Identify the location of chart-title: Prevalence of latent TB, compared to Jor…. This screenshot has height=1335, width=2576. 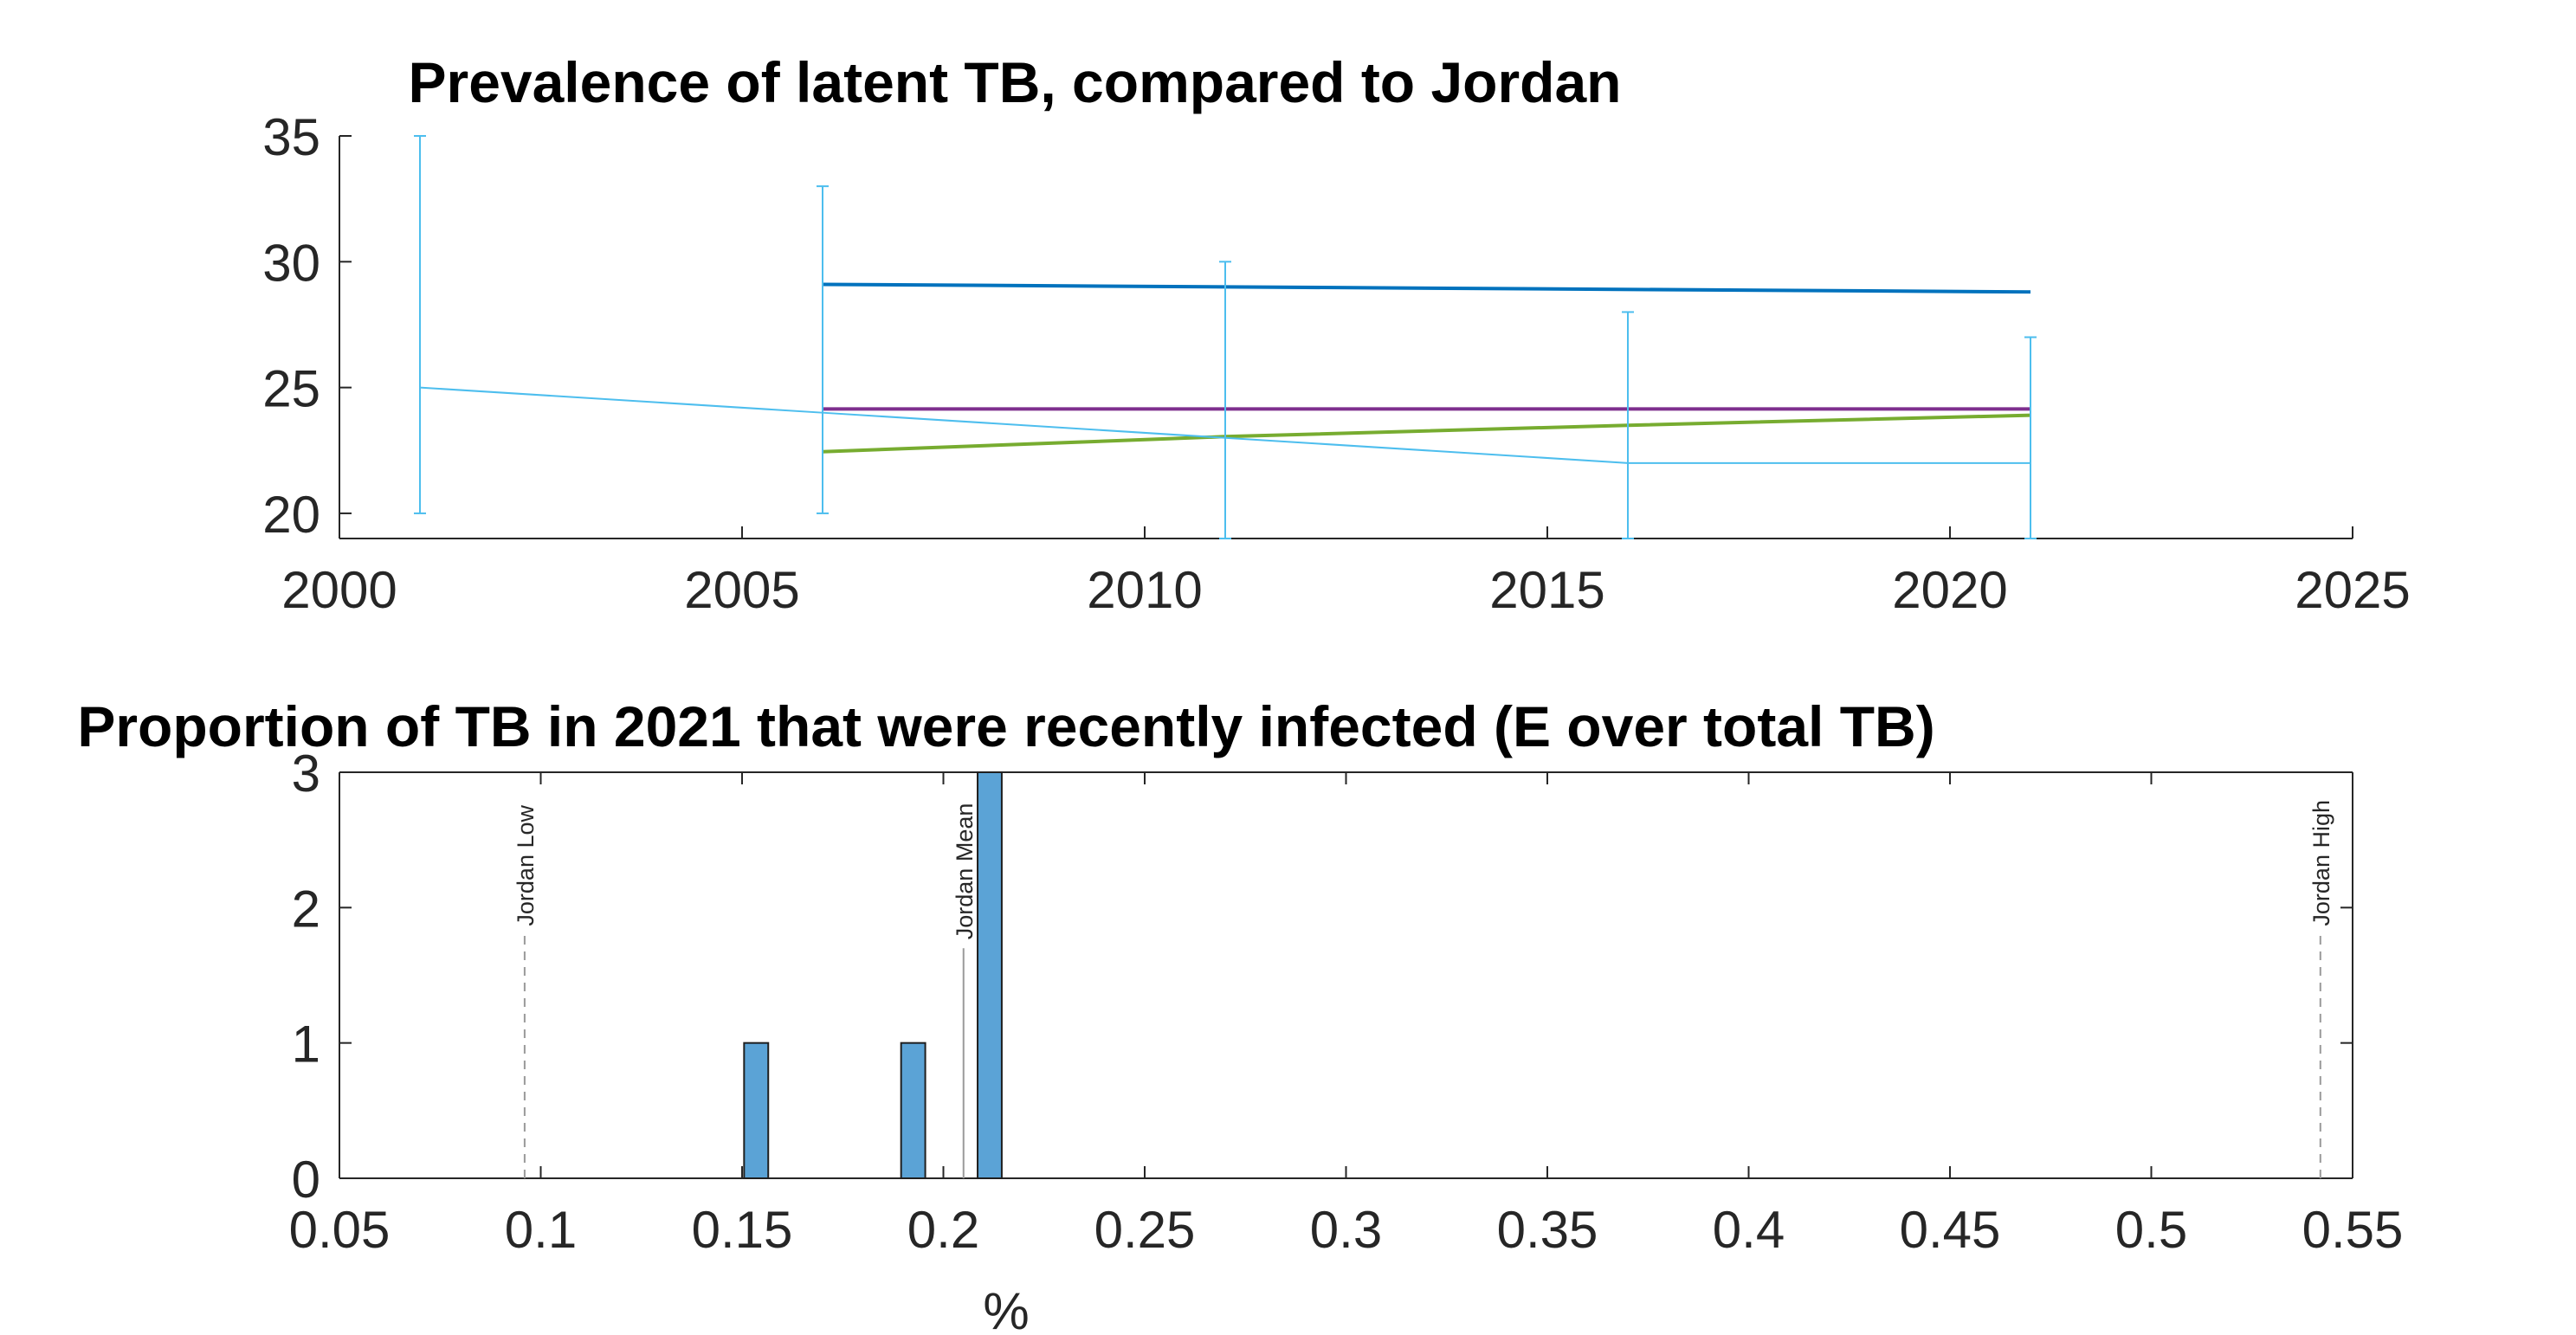
(1015, 82).